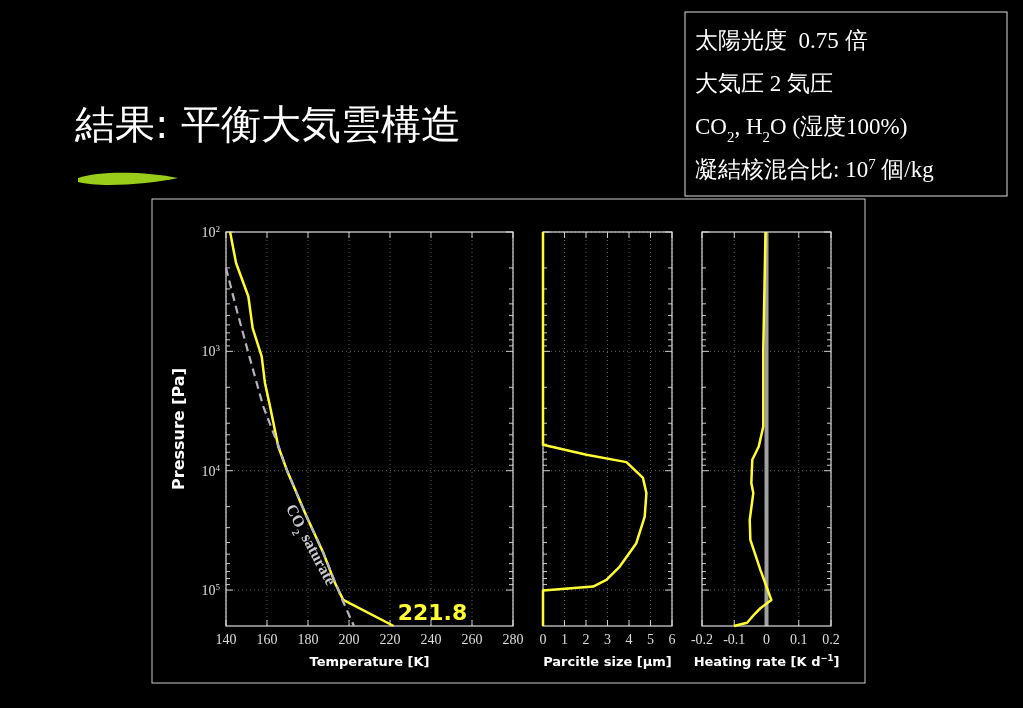 This screenshot has width=1023, height=708. Describe the element at coordinates (831, 639) in the screenshot. I see `x-tick-label: 0.2` at that location.